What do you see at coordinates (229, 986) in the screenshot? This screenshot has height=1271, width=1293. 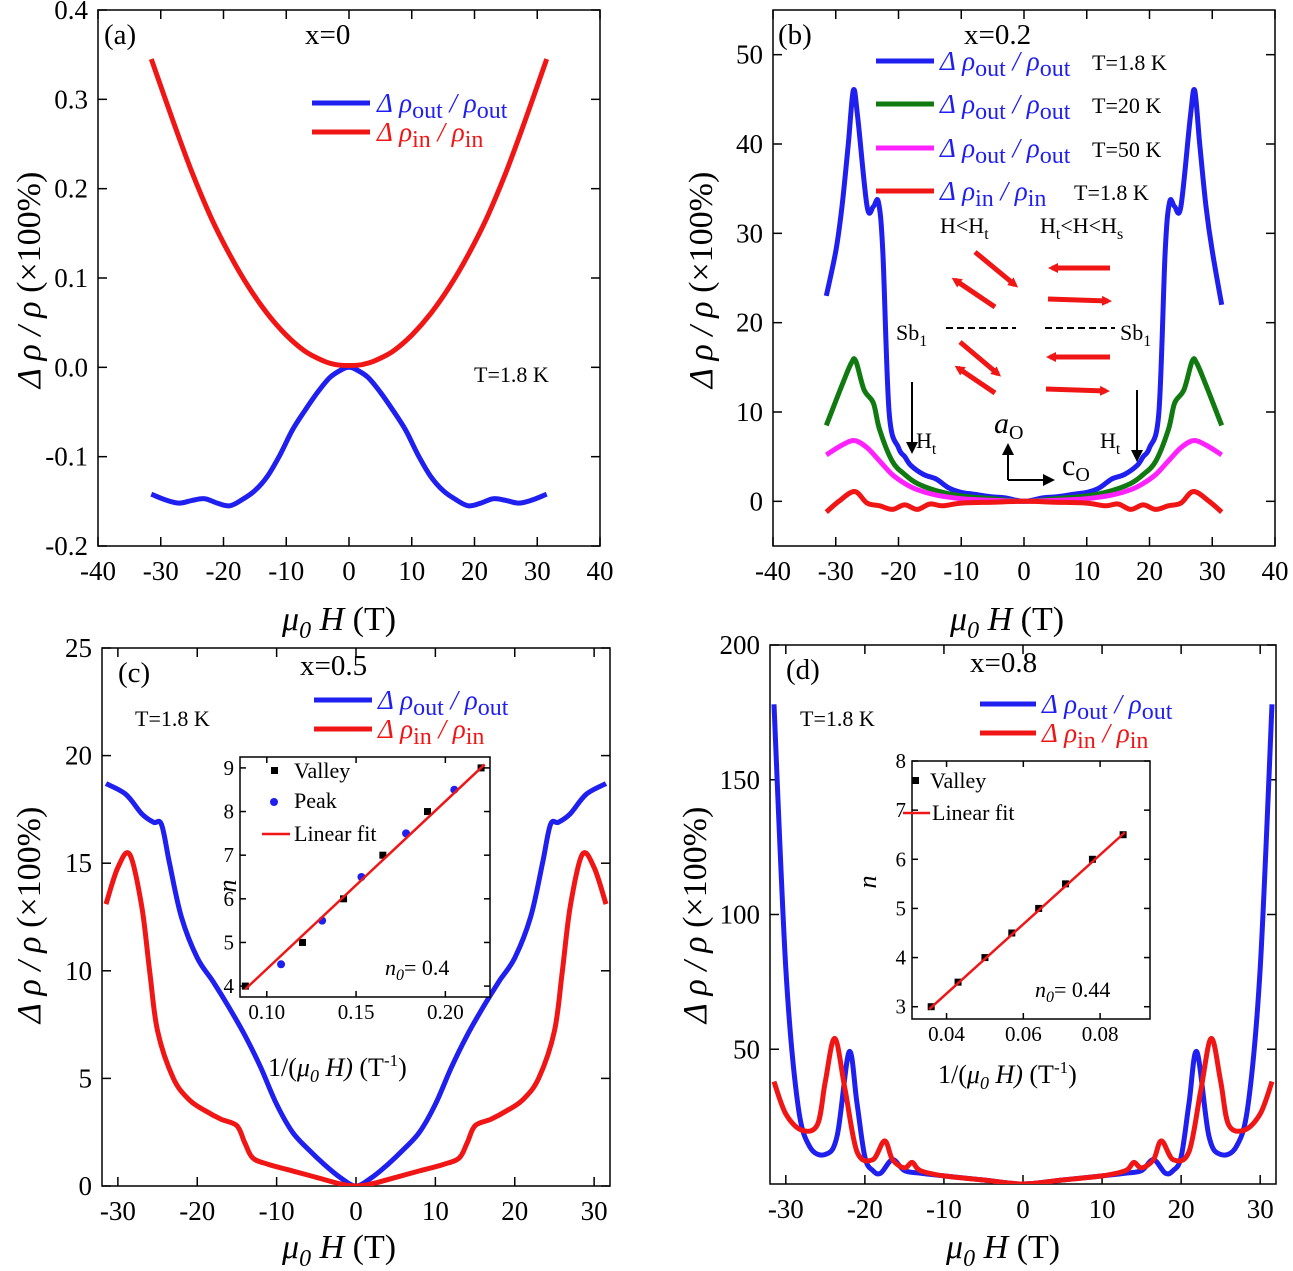 I see `y-tick-label: 4` at bounding box center [229, 986].